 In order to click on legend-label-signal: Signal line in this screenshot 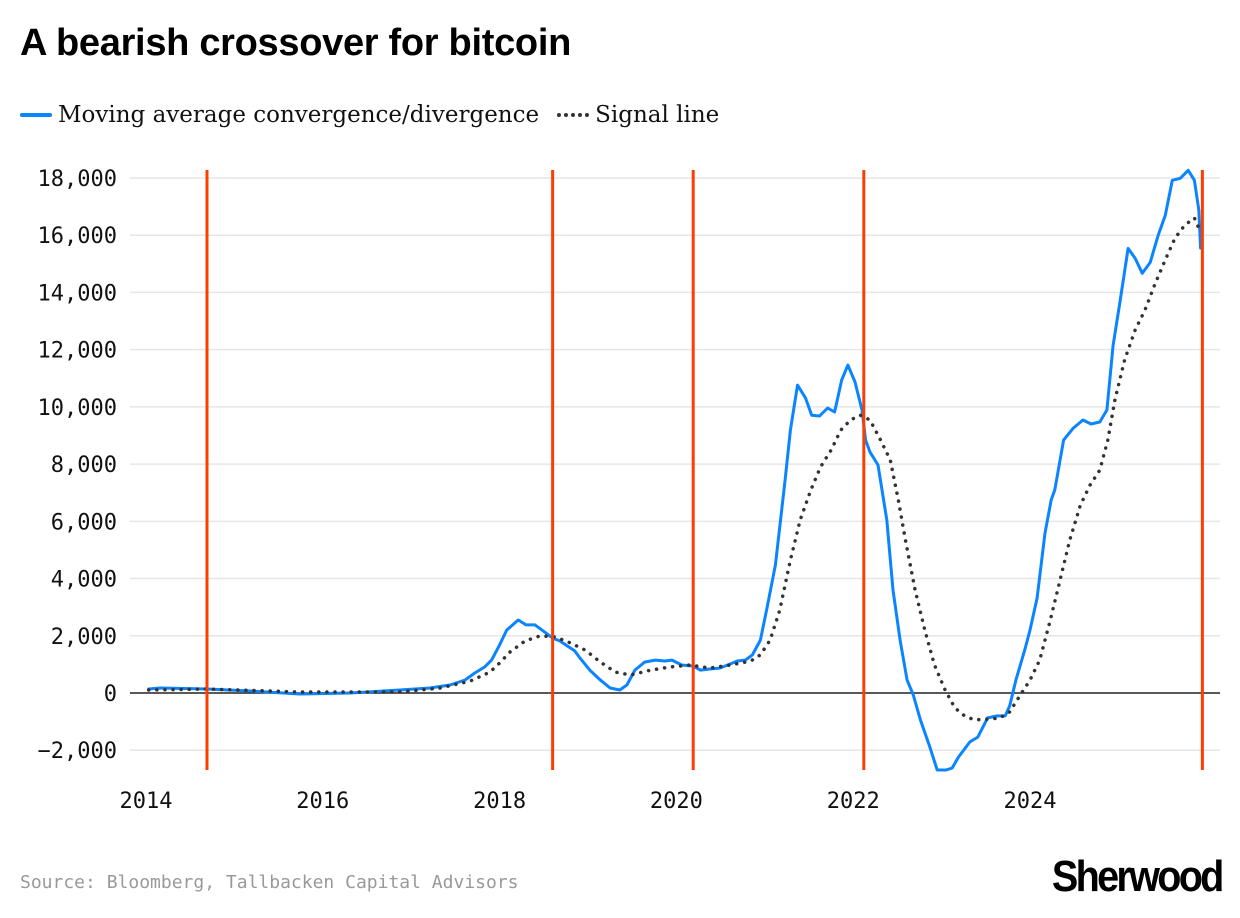, I will do `click(657, 115)`.